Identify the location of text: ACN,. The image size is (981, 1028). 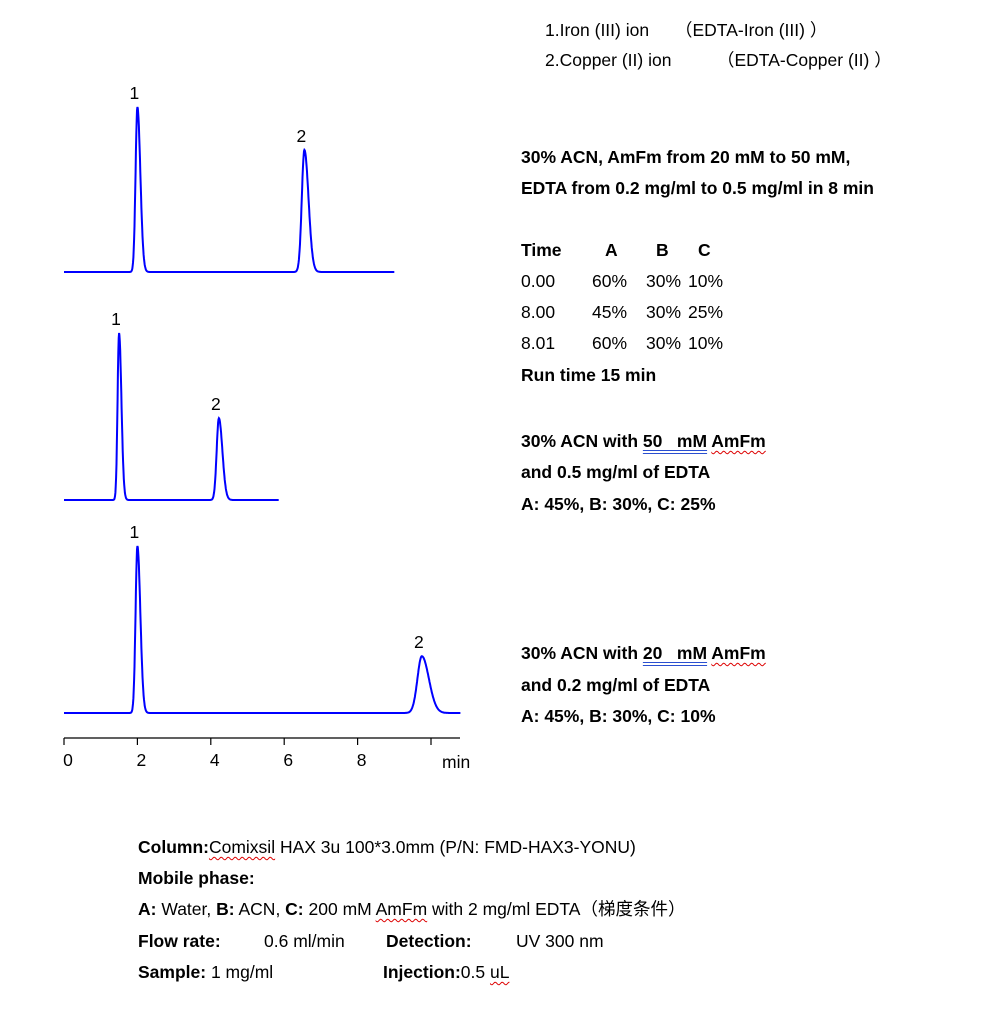
(260, 909).